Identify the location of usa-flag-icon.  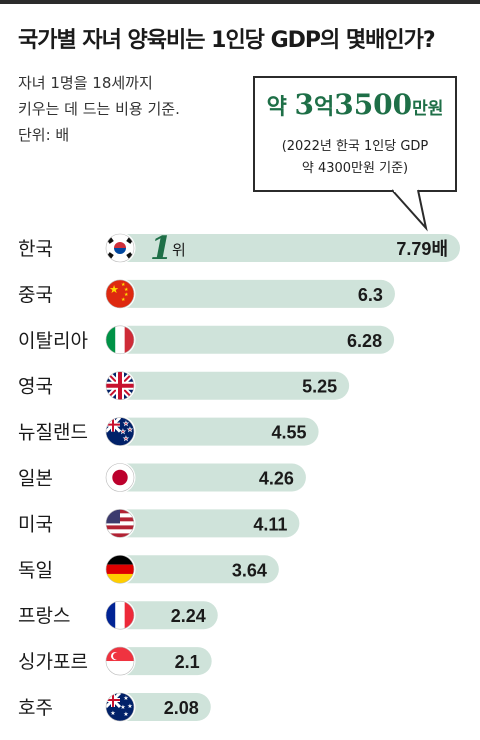
(120, 523).